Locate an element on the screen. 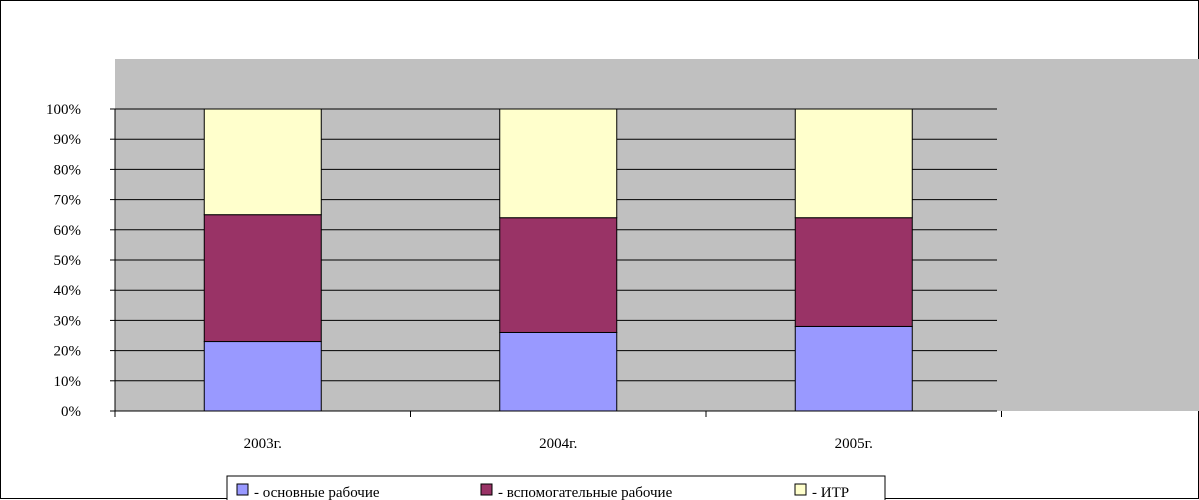 The height and width of the screenshot is (500, 1199). y-tick-label: 40% is located at coordinates (68, 291).